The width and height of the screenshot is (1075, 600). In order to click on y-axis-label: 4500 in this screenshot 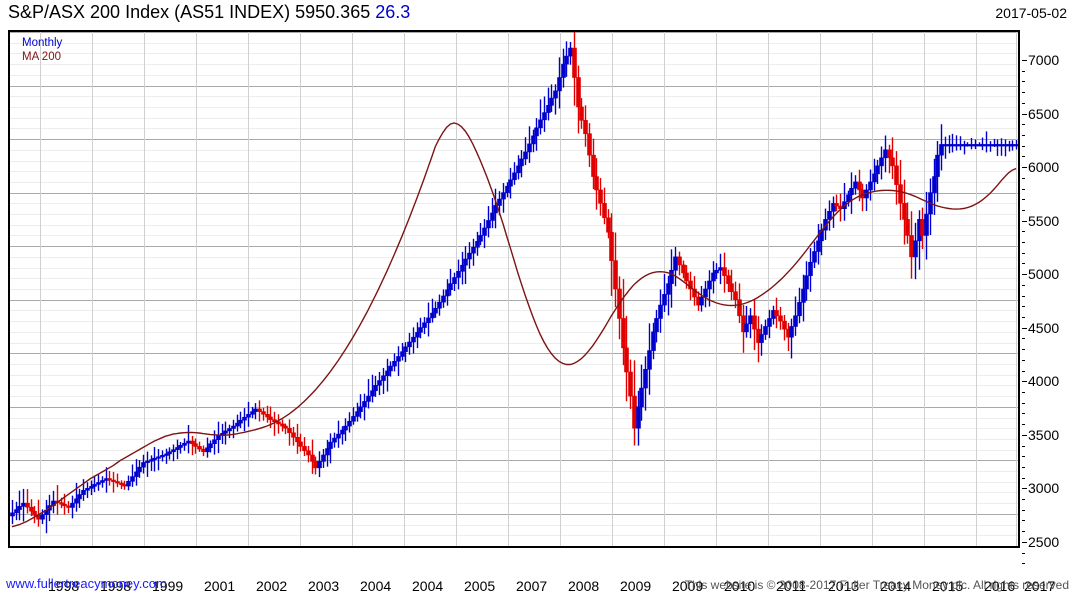, I will do `click(1044, 327)`.